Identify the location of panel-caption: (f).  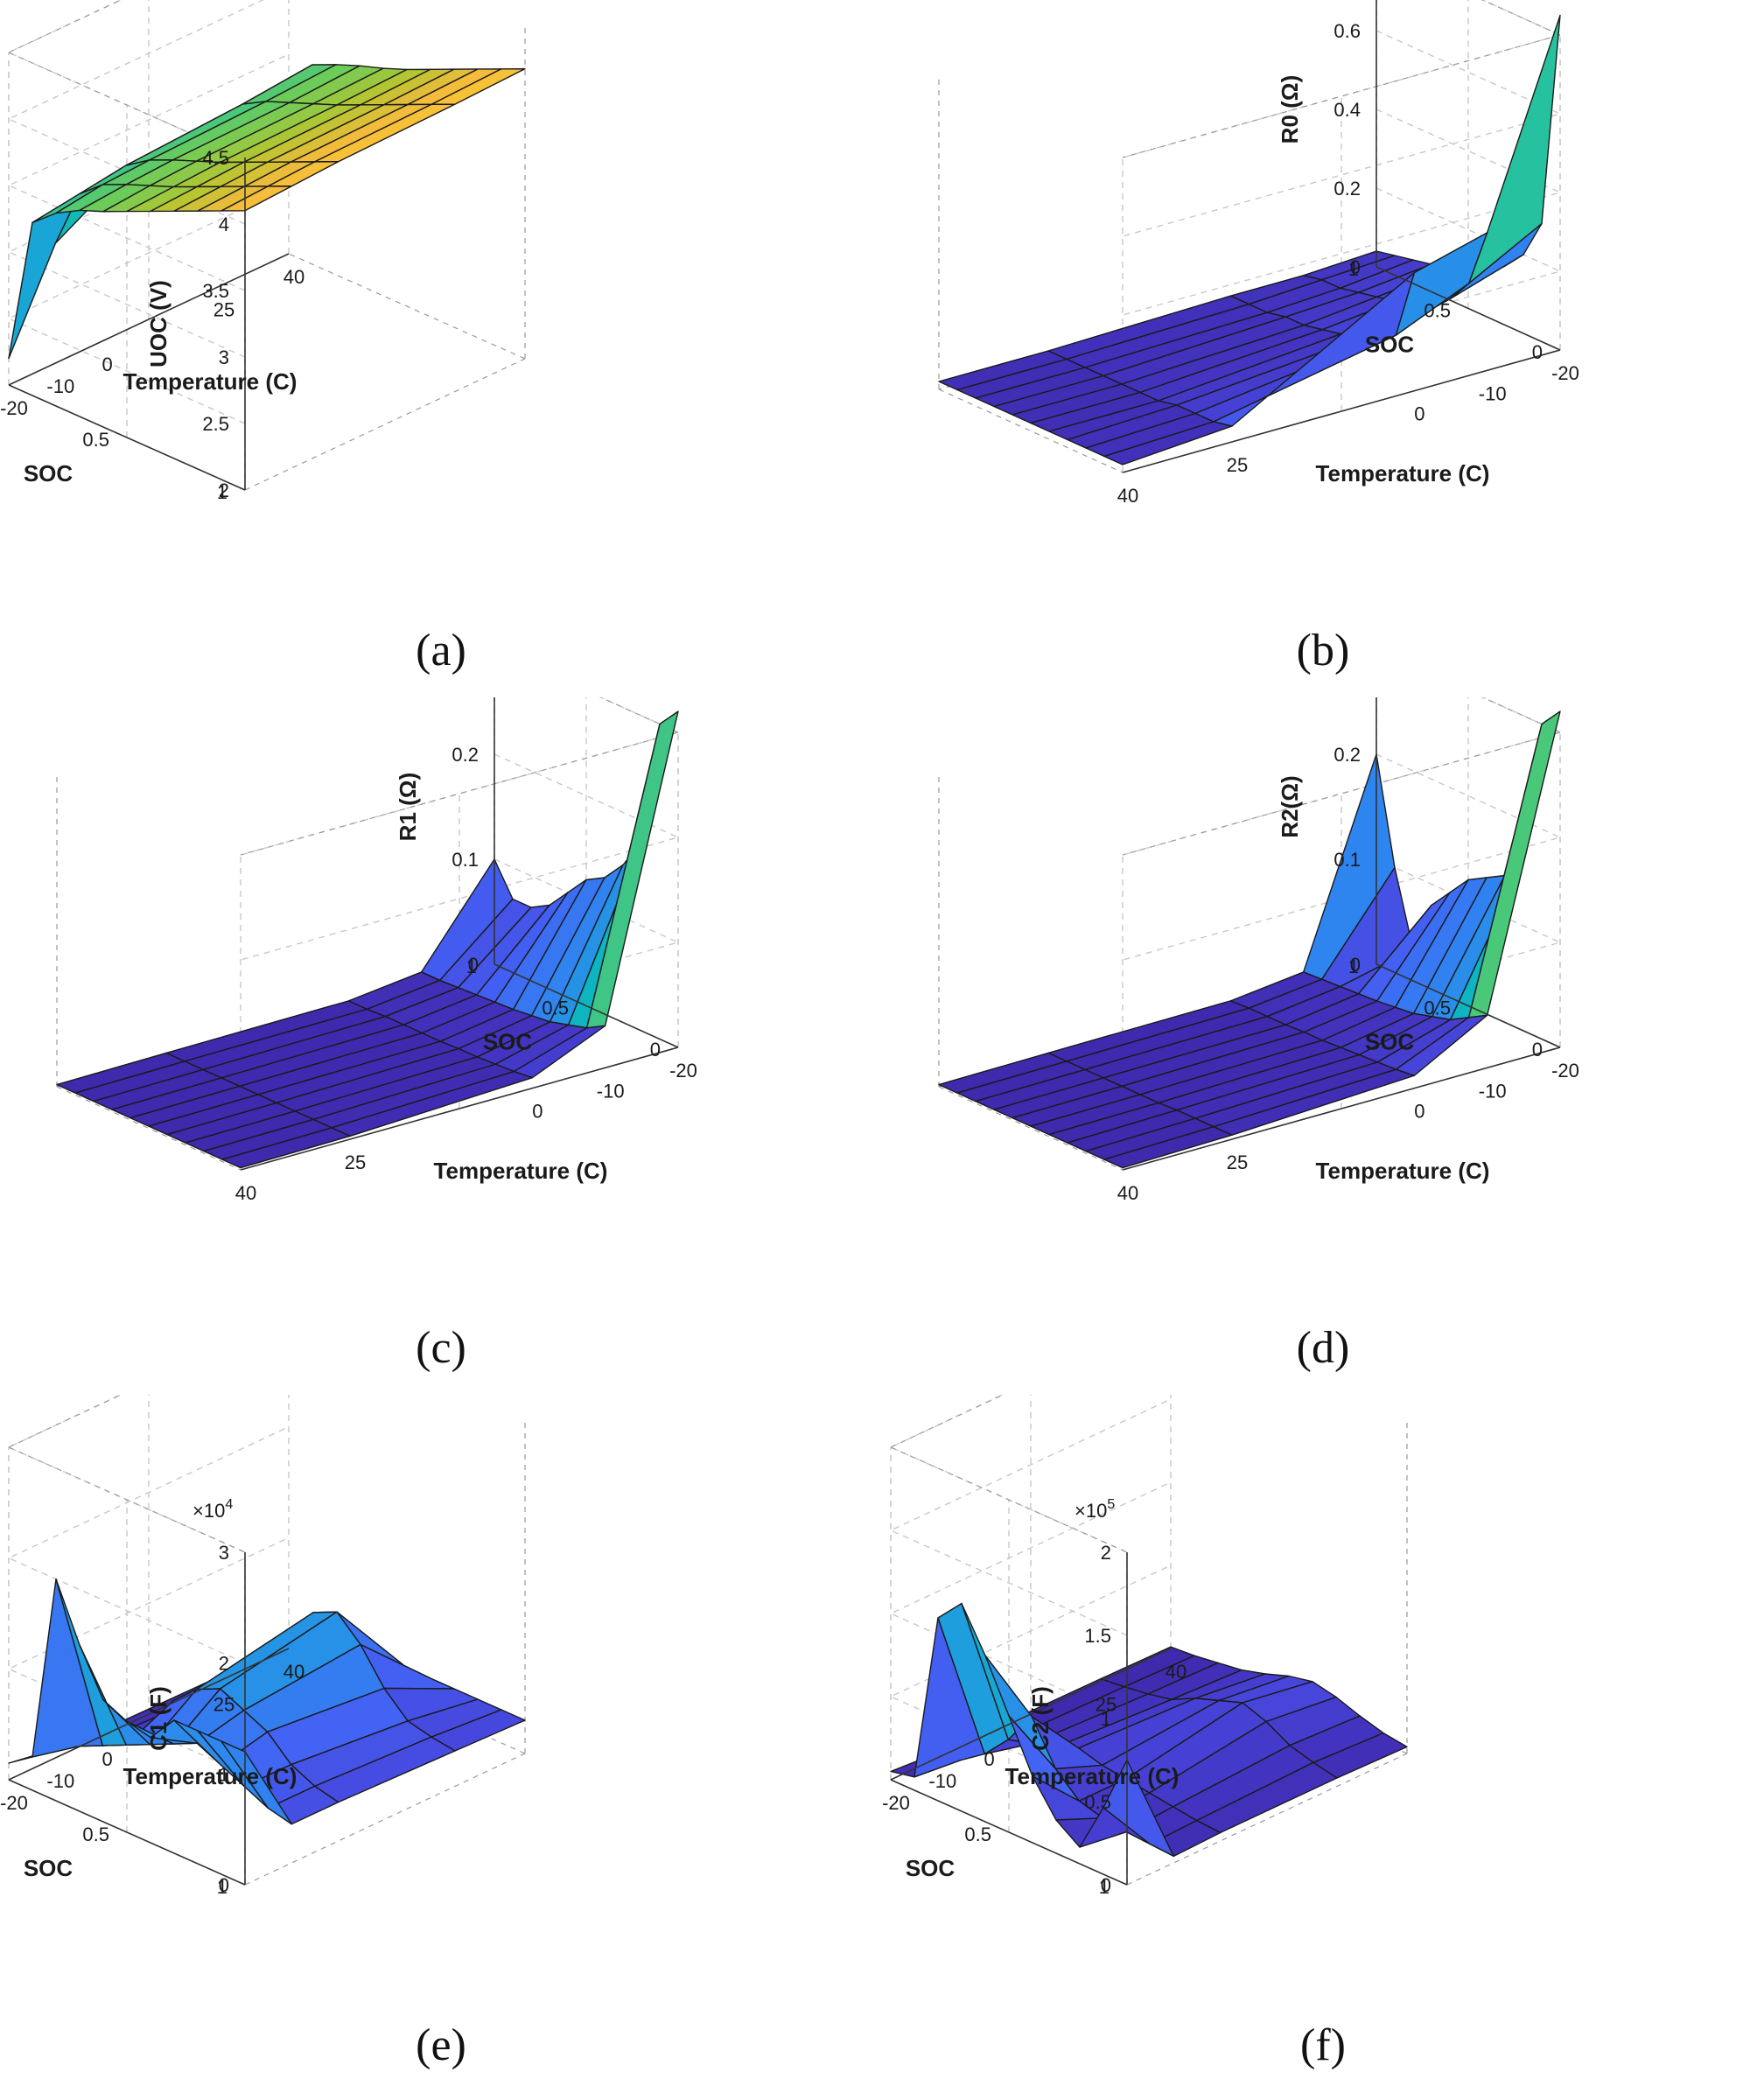
(1323, 2045).